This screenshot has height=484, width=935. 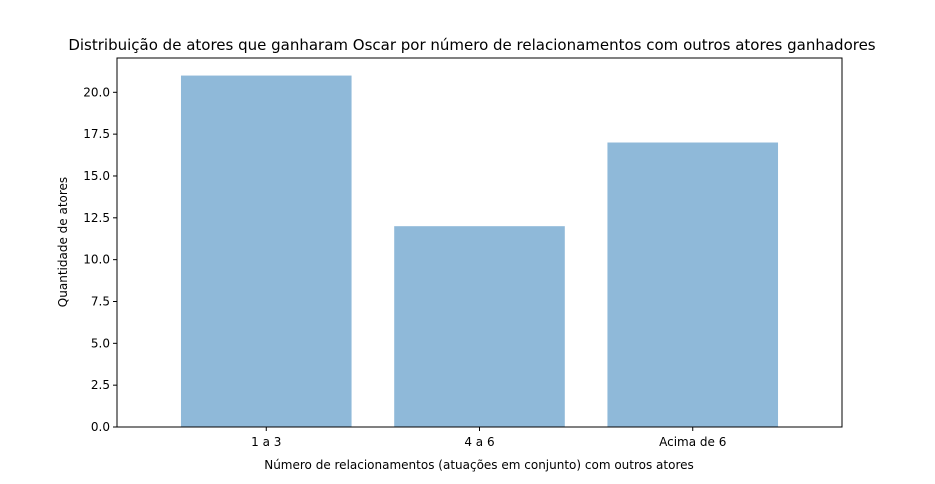 I want to click on y-tick-label-8: 20.0, so click(x=96, y=92).